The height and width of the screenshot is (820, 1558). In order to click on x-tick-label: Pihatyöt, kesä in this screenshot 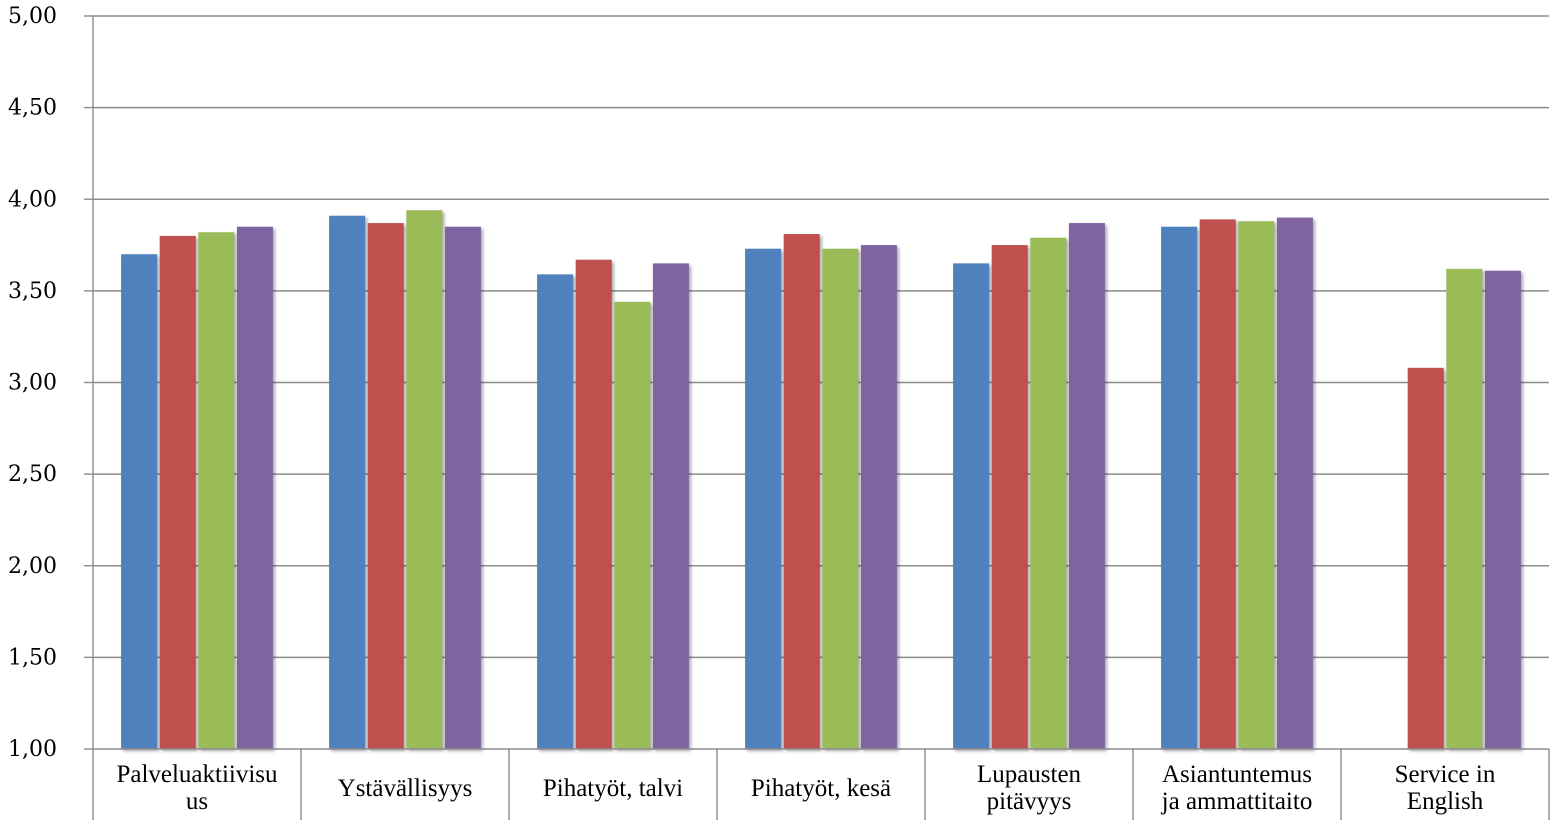, I will do `click(821, 788)`.